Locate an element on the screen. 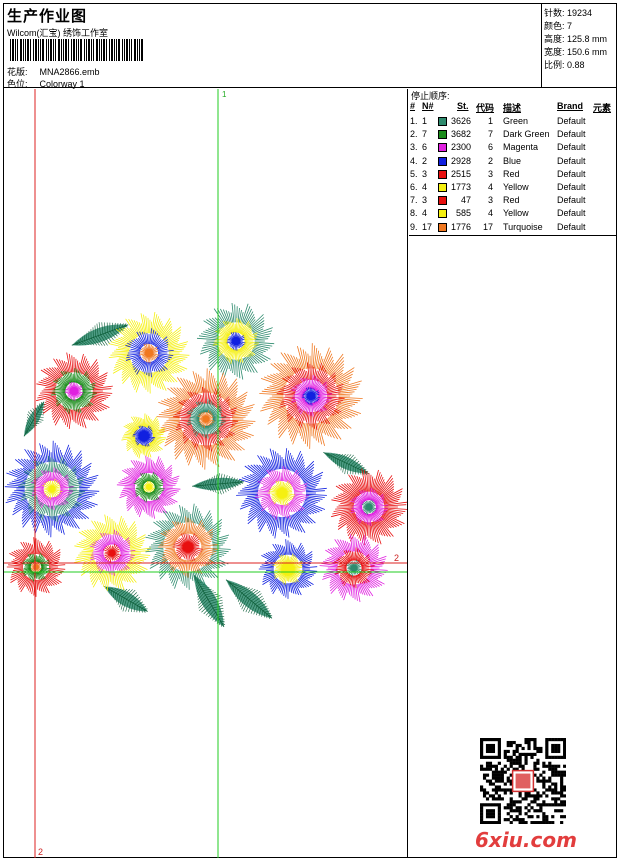  design-width: 宽度: 150.6 mm is located at coordinates (576, 52).